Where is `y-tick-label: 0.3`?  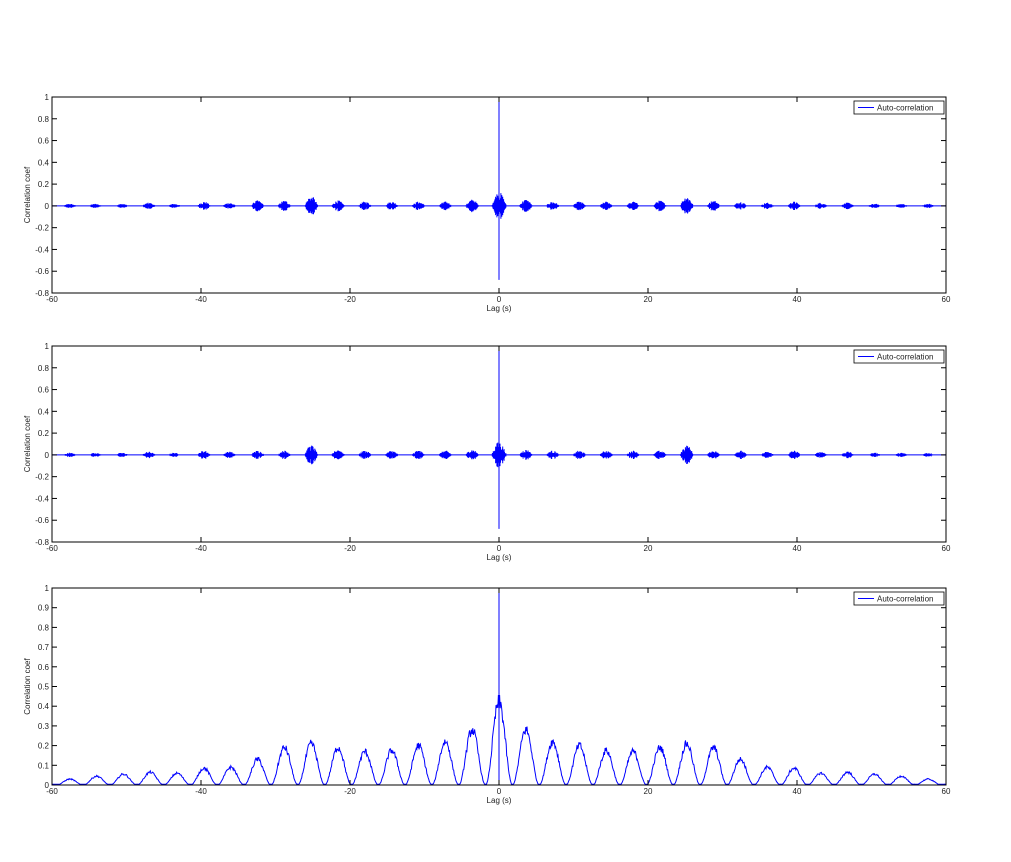 y-tick-label: 0.3 is located at coordinates (44, 726).